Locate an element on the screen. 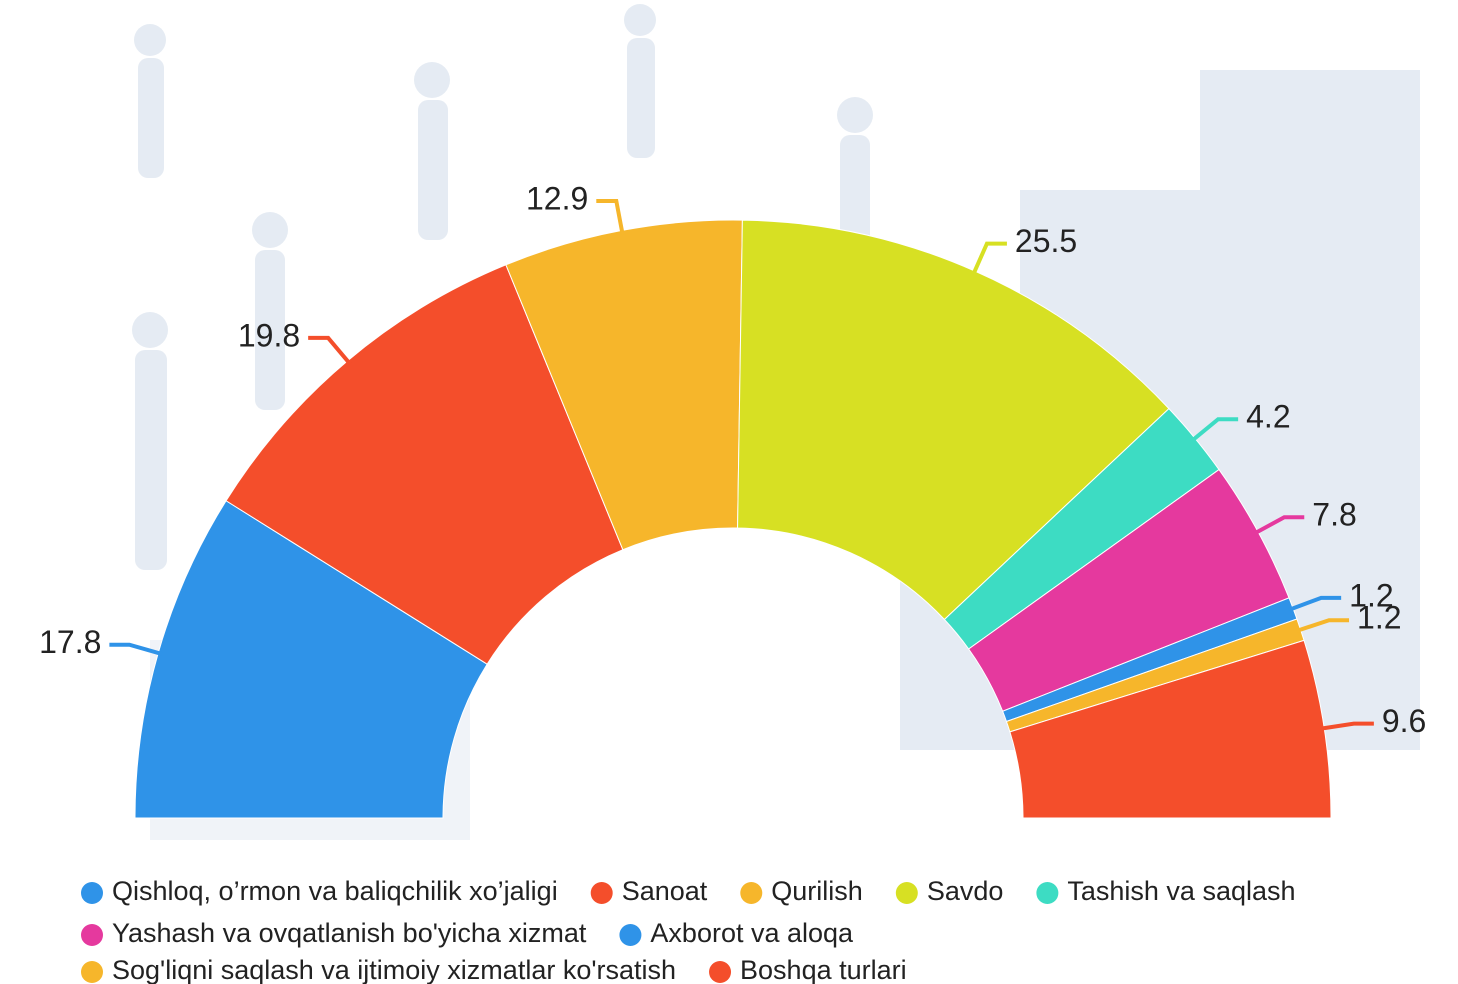  value-label: 25.5 is located at coordinates (1046, 241).